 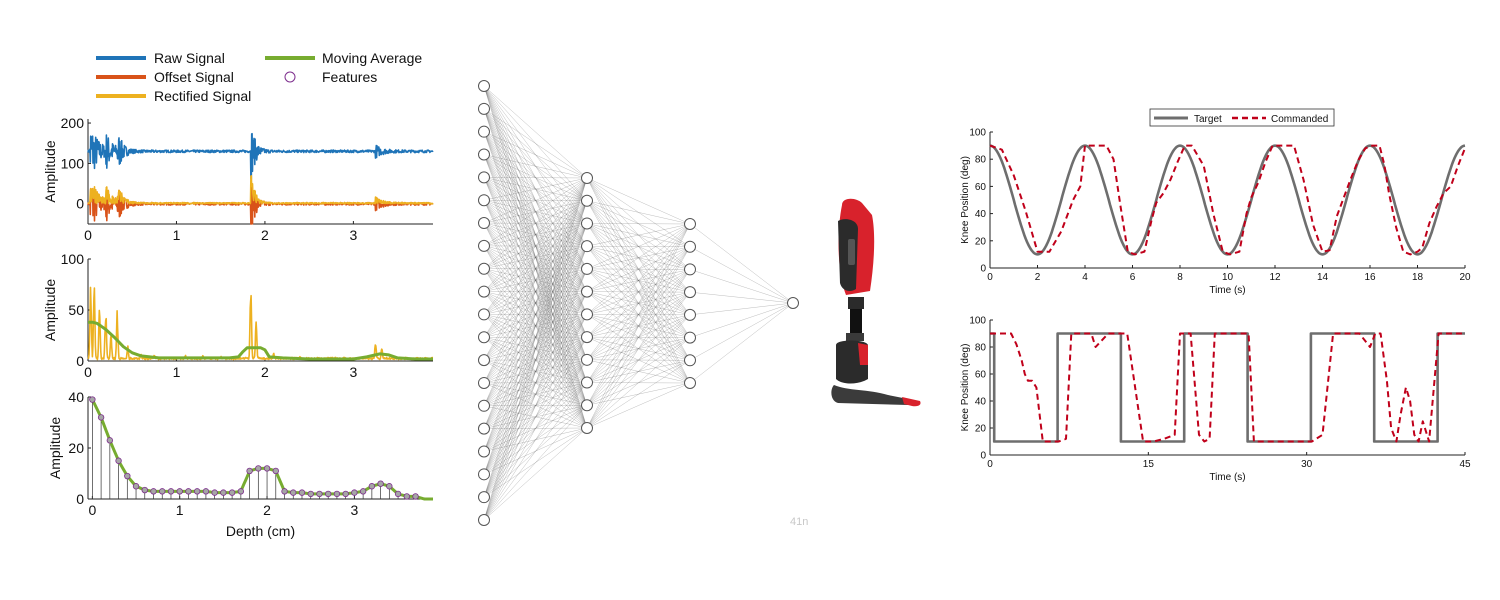 What do you see at coordinates (981, 241) in the screenshot?
I see `y-tick-label: 20` at bounding box center [981, 241].